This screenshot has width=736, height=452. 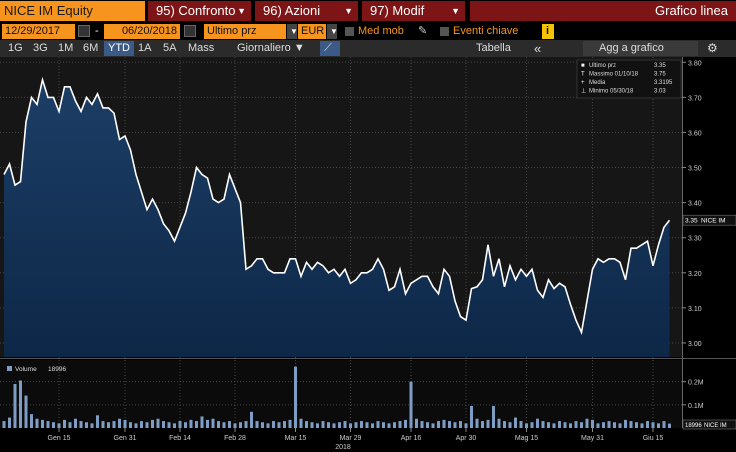 What do you see at coordinates (640, 48) in the screenshot?
I see `add-to-chart-button: Agg a grafico` at bounding box center [640, 48].